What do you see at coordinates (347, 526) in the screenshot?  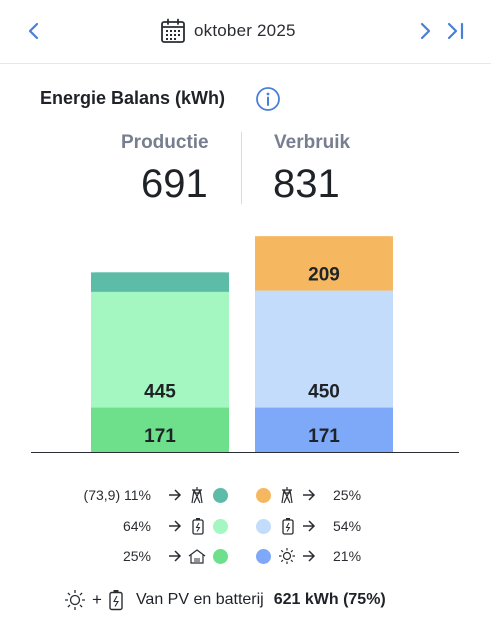 I see `legend-battery-consumption-value: 54%` at bounding box center [347, 526].